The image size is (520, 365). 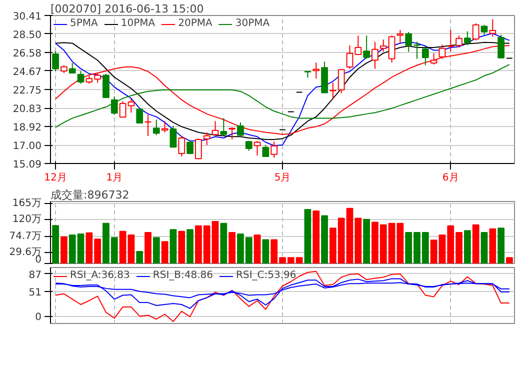 What do you see at coordinates (100, 275) in the screenshot?
I see `legend-label: RSI_A:36.83` at bounding box center [100, 275].